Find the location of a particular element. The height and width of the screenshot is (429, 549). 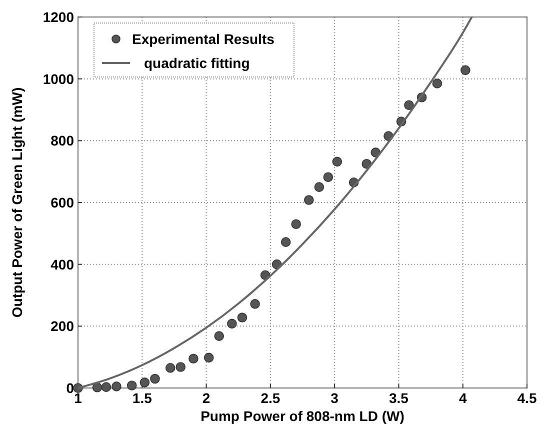

y-tick-label: 600 is located at coordinates (62, 202).